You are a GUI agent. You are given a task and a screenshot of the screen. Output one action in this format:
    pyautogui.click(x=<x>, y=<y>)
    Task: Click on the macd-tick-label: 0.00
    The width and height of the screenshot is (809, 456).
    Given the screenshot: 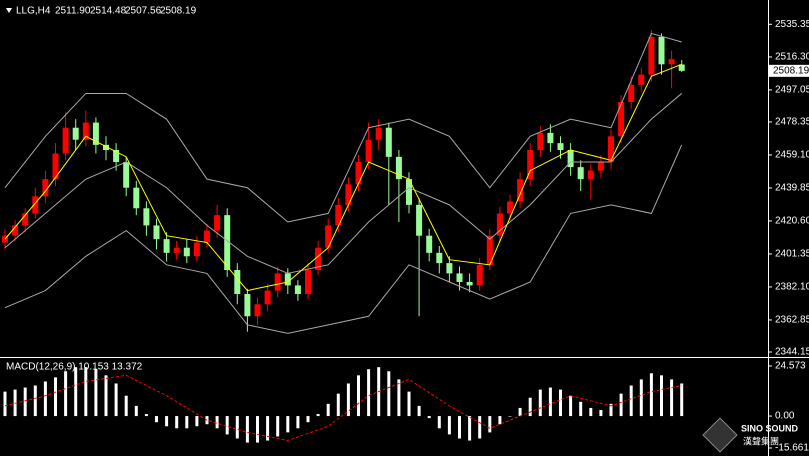 What is the action you would take?
    pyautogui.click(x=785, y=416)
    